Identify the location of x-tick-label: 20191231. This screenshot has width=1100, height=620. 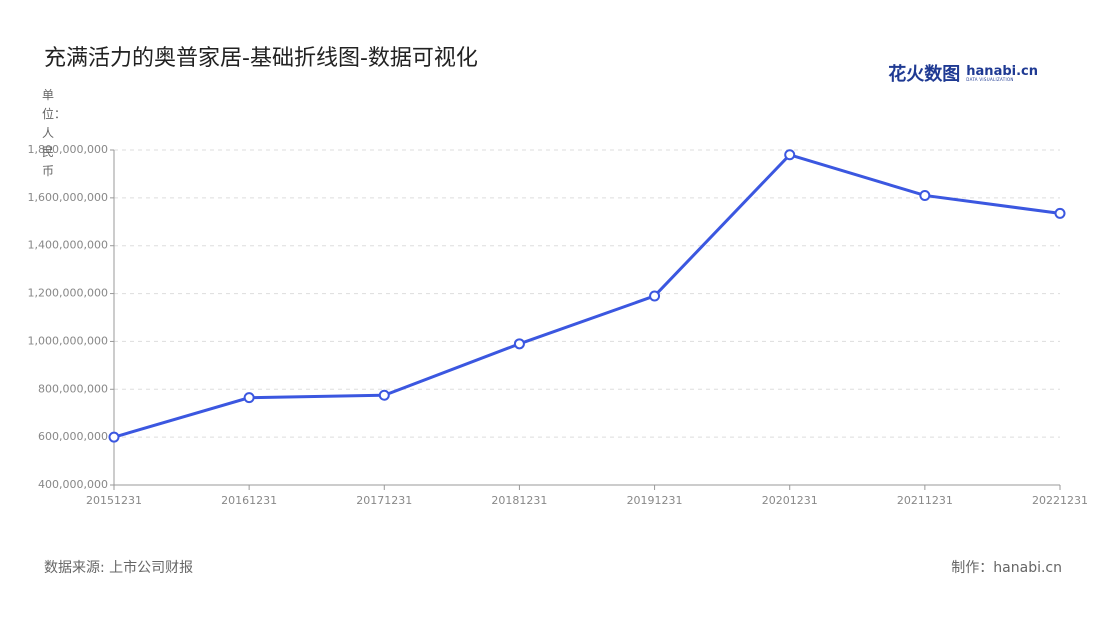
(655, 500).